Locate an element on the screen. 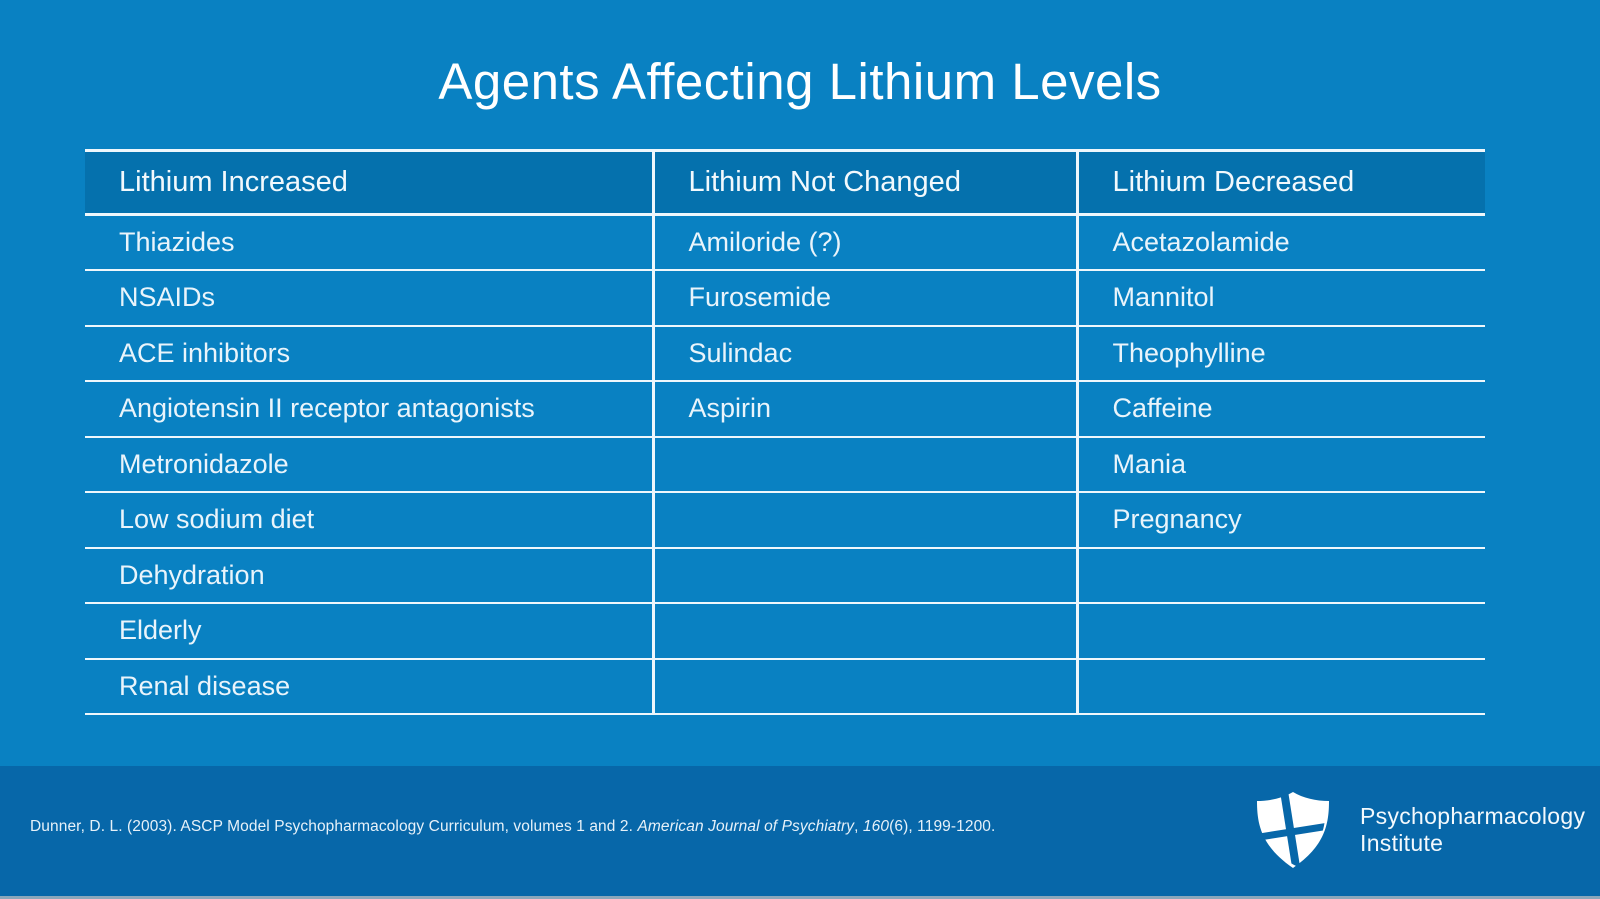  table-cell: Pregnancy is located at coordinates (1280, 520).